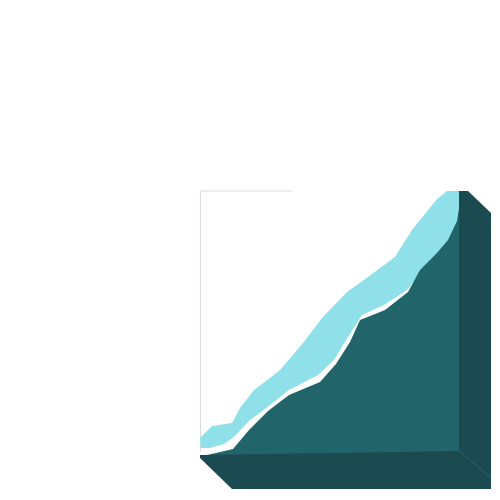 The image size is (500, 500). Describe the element at coordinates (475, 334) in the screenshot. I see `block-side` at that location.